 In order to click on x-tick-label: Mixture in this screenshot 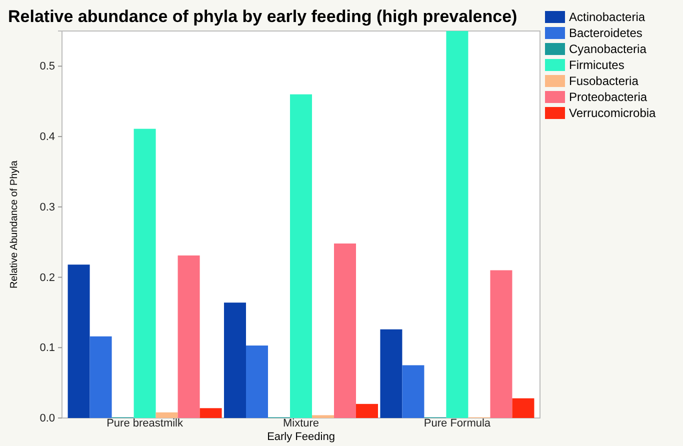, I will do `click(301, 424)`.